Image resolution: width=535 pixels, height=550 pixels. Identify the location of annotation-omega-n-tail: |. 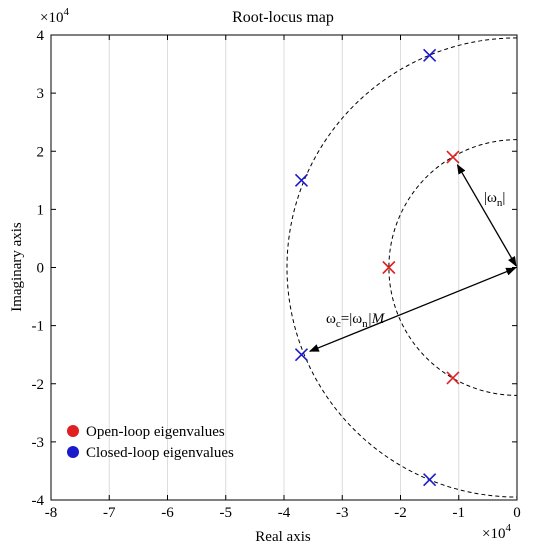
(503, 198).